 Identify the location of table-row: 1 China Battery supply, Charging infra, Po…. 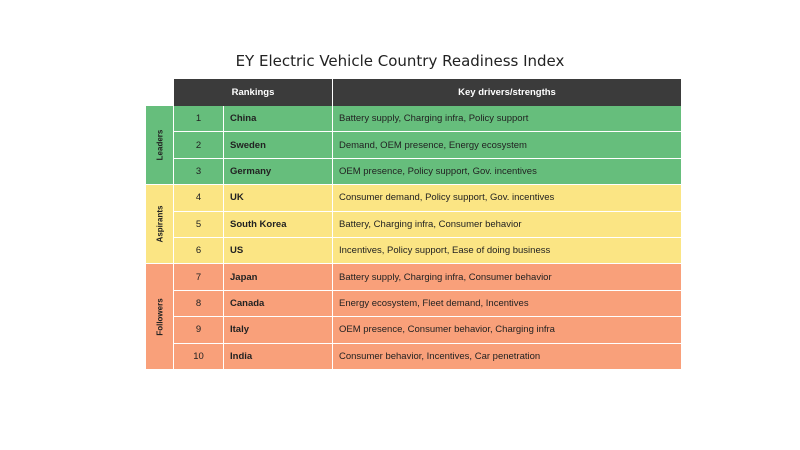
(427, 119).